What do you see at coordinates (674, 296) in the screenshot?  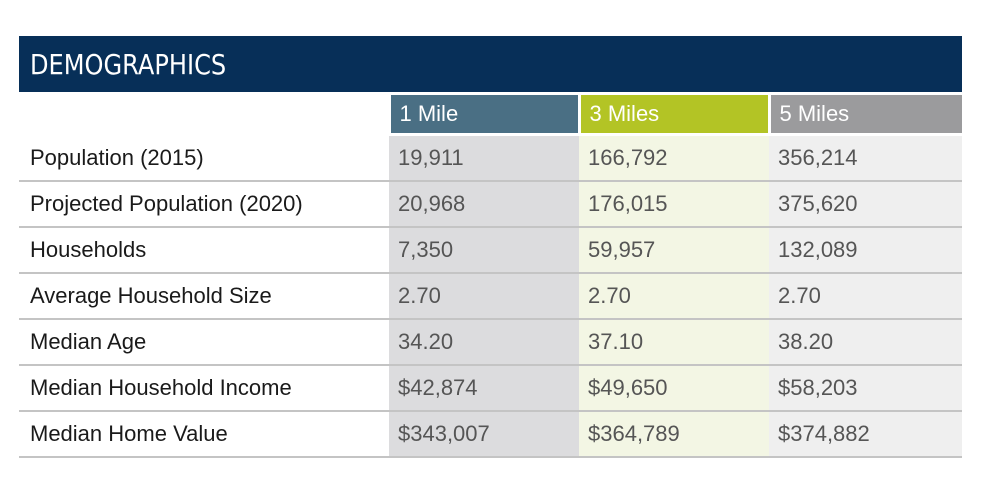 I see `cell-3-miles: 2.70` at bounding box center [674, 296].